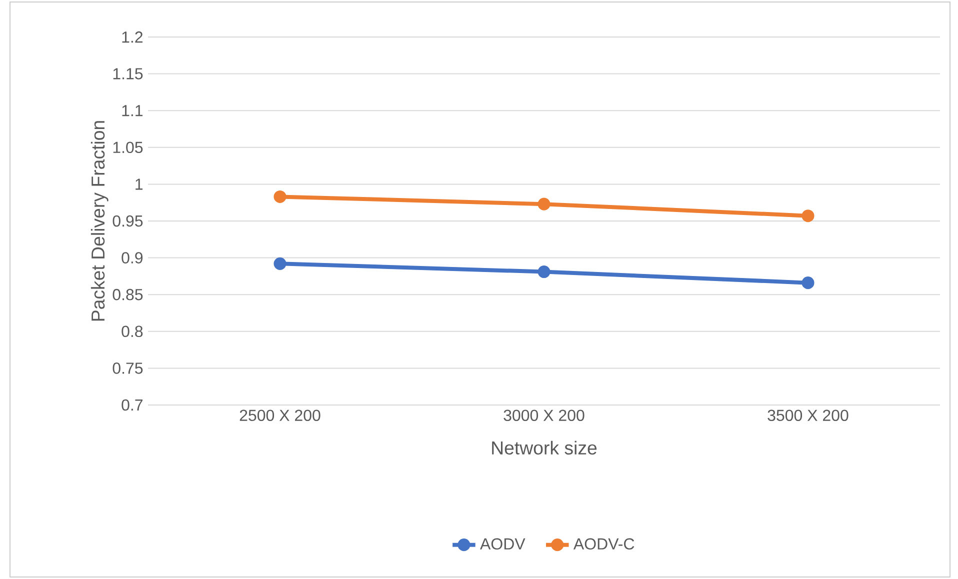 The image size is (958, 579). What do you see at coordinates (127, 368) in the screenshot?
I see `y-tick-label: 0.75` at bounding box center [127, 368].